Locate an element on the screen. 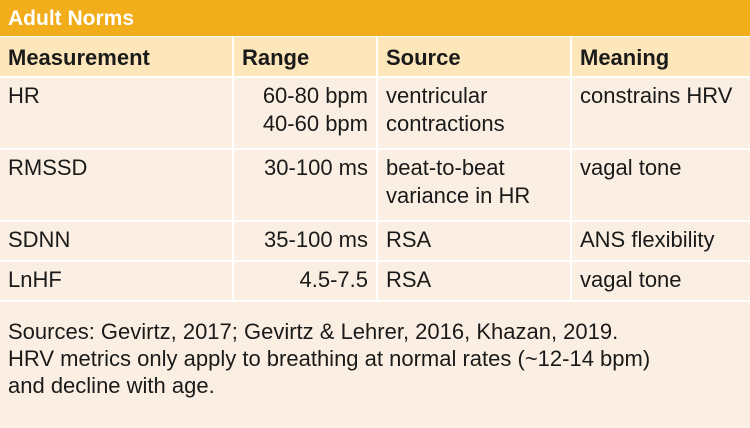  table-row-lnhf: LnHF 4.5-7.5 RSA vagal tone is located at coordinates (375, 281).